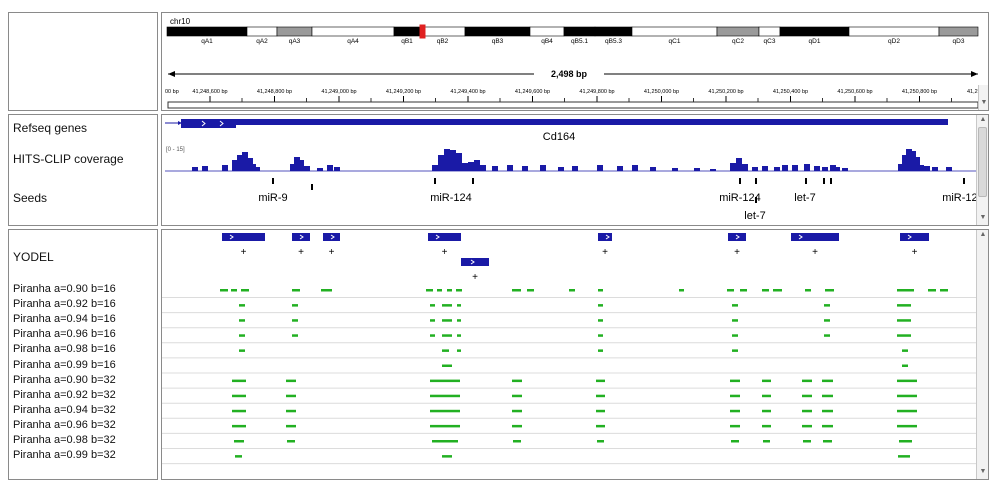  Describe the element at coordinates (64, 289) in the screenshot. I see `piranha-track-label: Piranha a=0.90 b=16` at that location.